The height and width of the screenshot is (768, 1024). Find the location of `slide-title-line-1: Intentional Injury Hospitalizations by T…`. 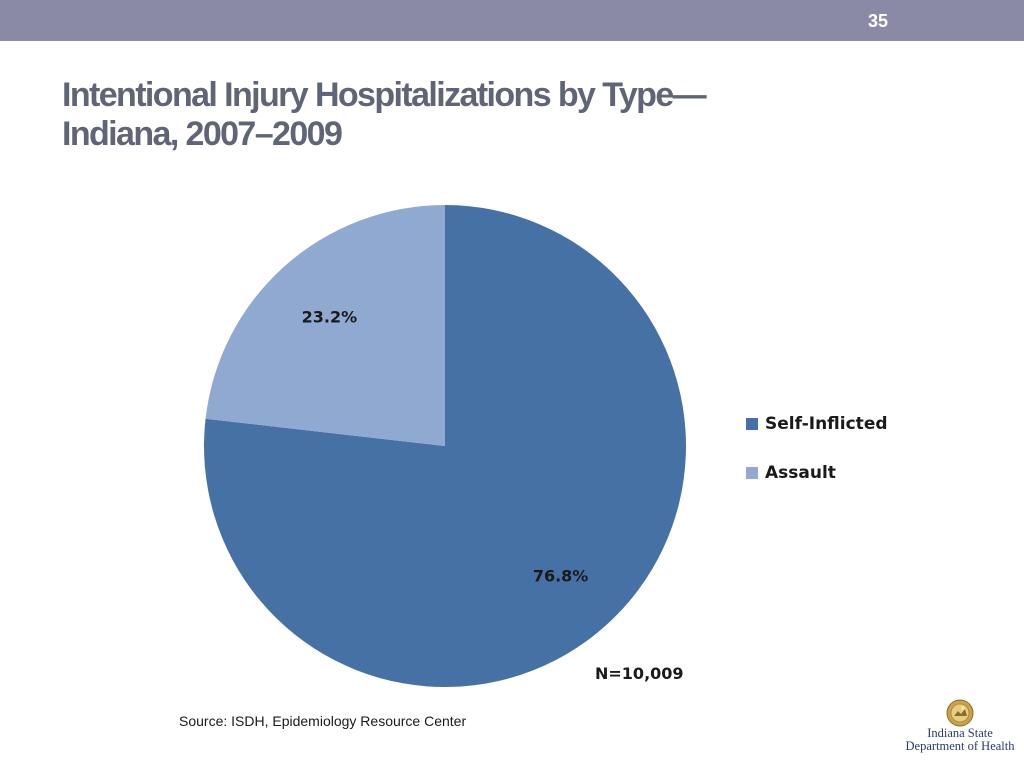

slide-title-line-1: Intentional Injury Hospitalizations by T… is located at coordinates (384, 95).